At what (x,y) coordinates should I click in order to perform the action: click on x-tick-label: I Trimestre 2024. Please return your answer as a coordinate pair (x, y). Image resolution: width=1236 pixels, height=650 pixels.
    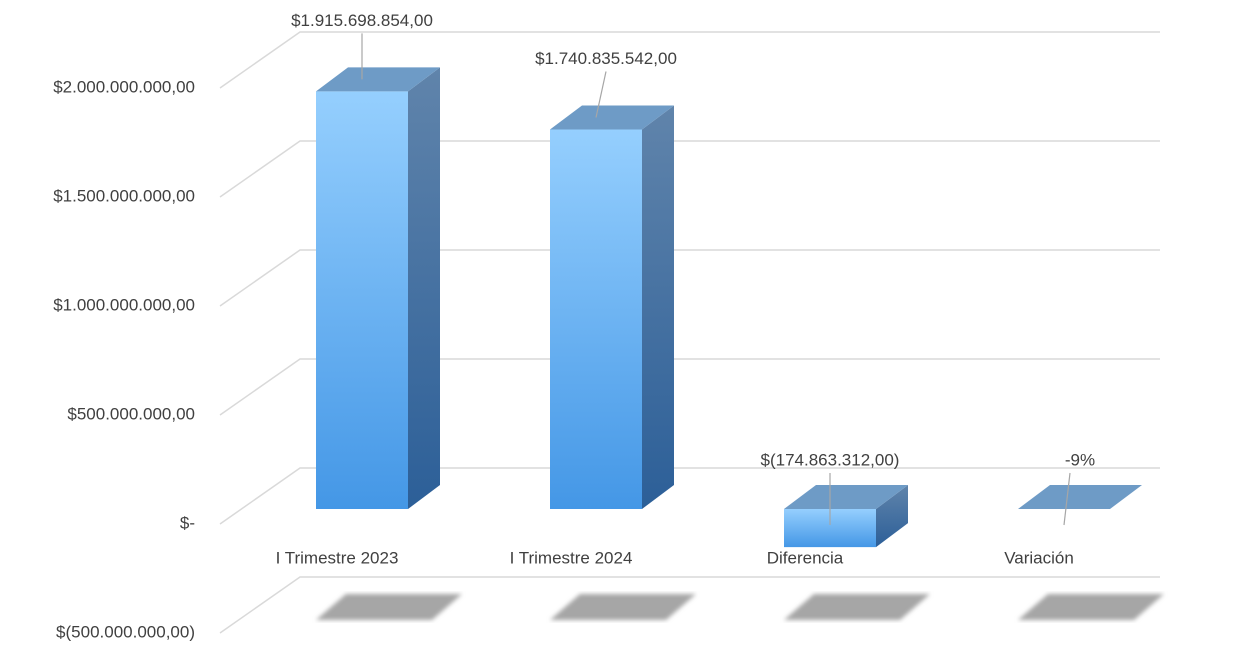
    Looking at the image, I should click on (571, 557).